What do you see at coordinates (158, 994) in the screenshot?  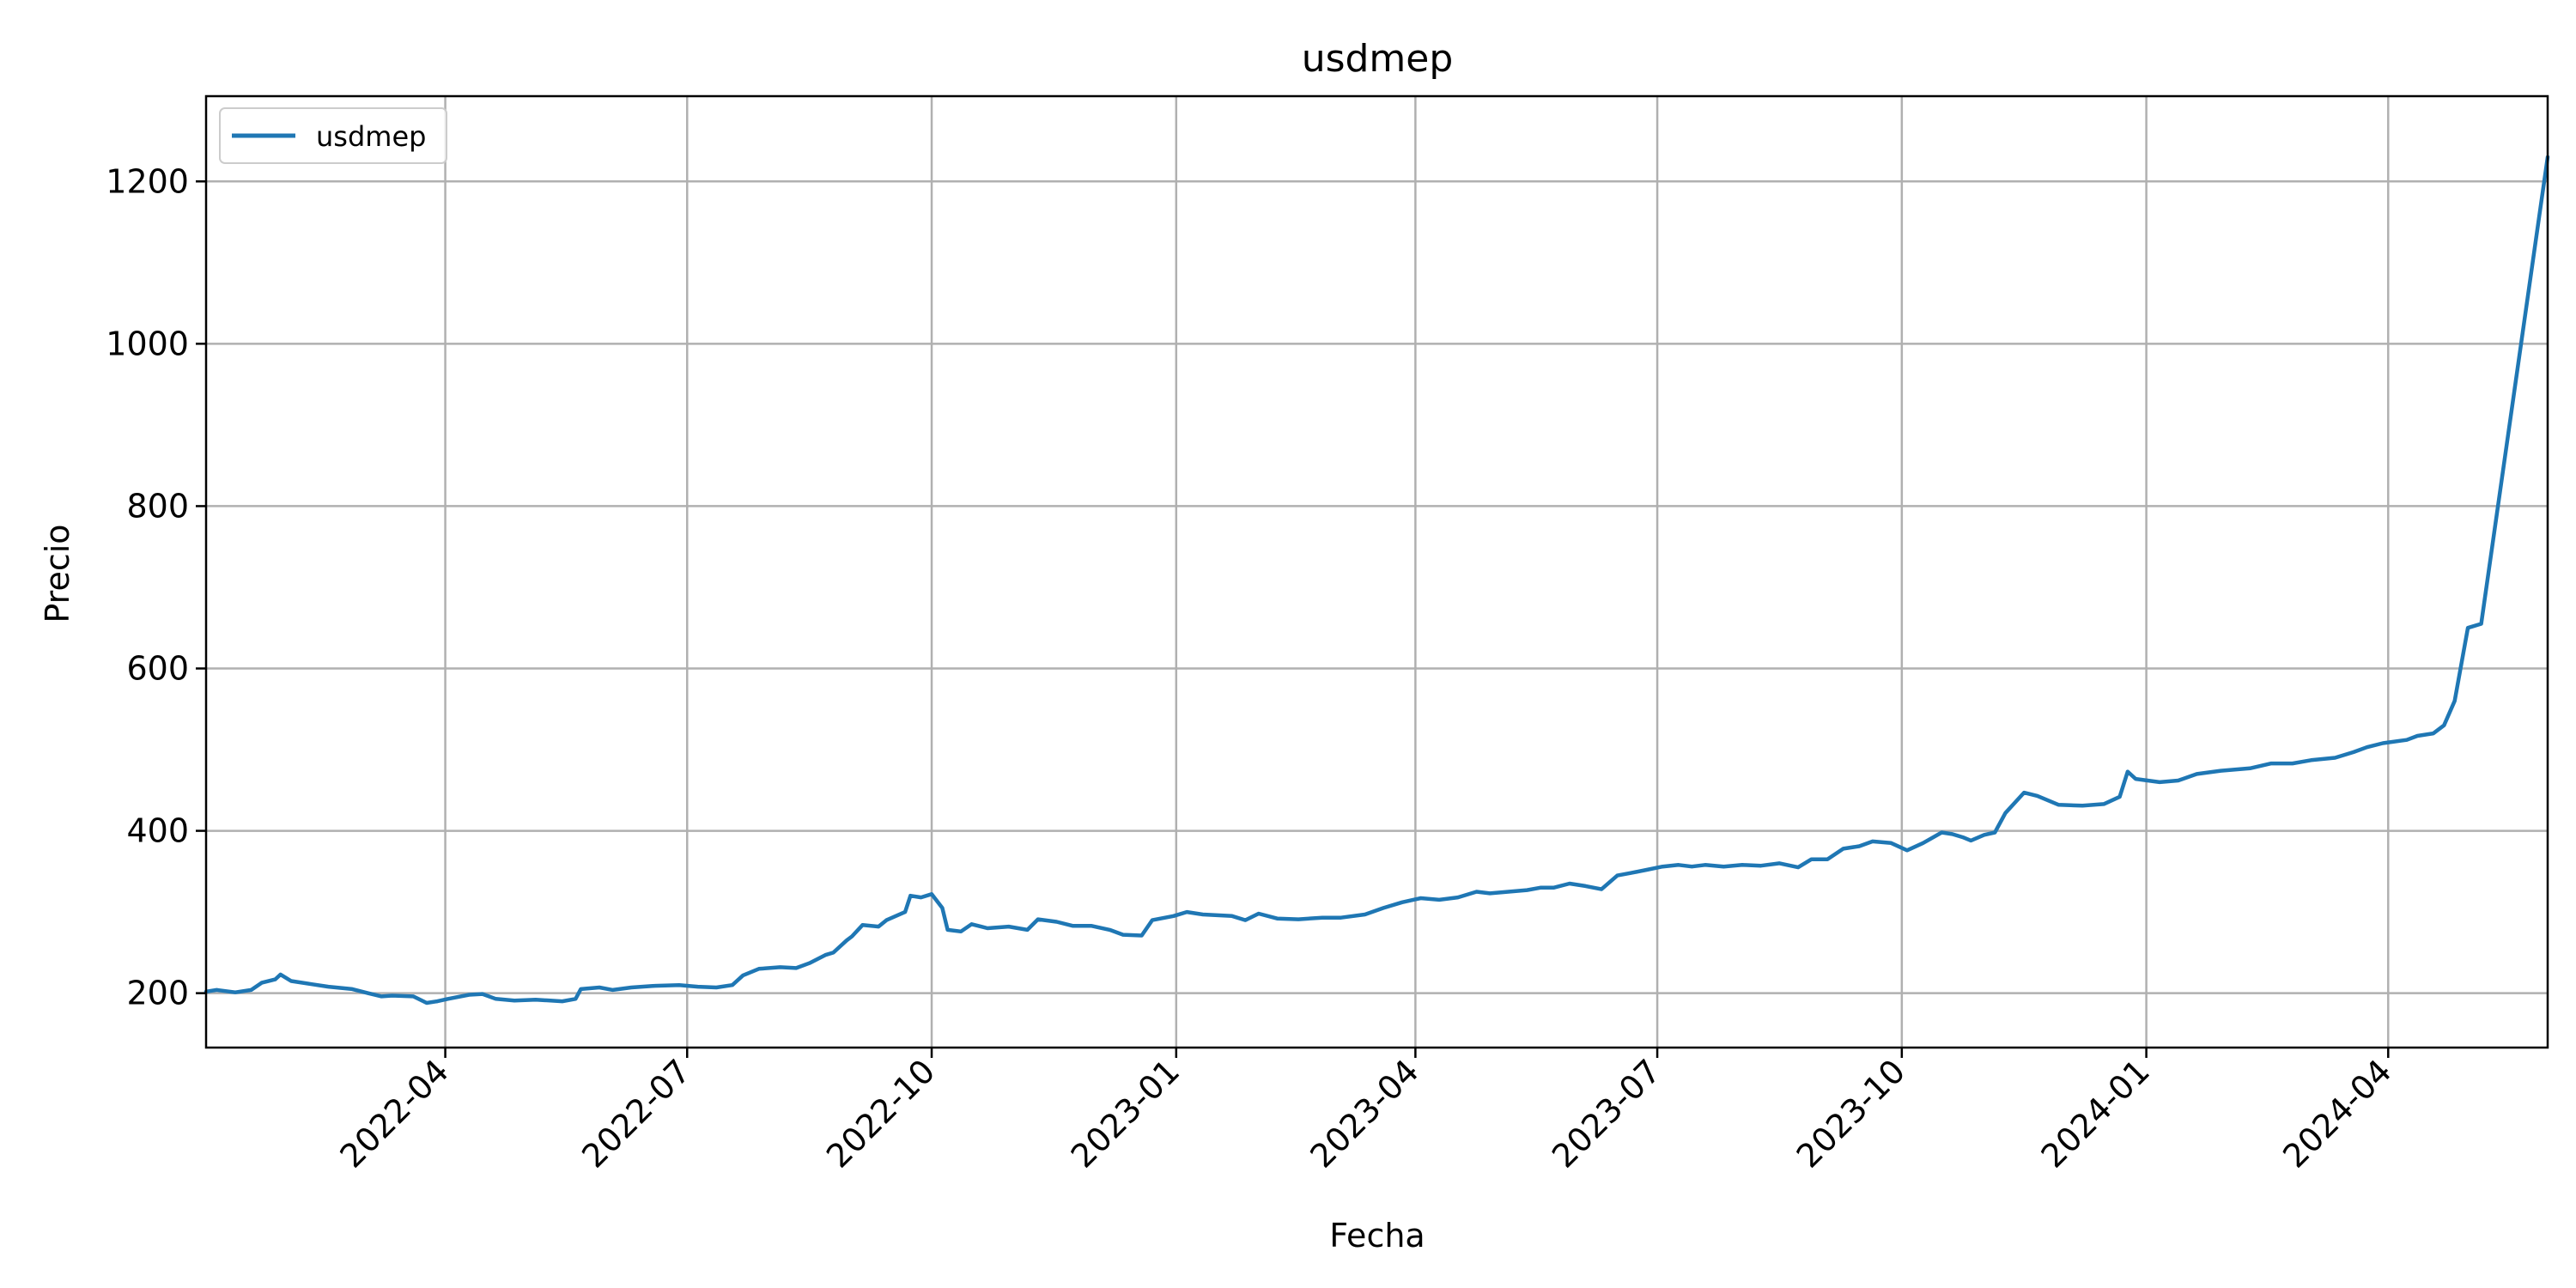 I see `y-tick-label: 200` at bounding box center [158, 994].